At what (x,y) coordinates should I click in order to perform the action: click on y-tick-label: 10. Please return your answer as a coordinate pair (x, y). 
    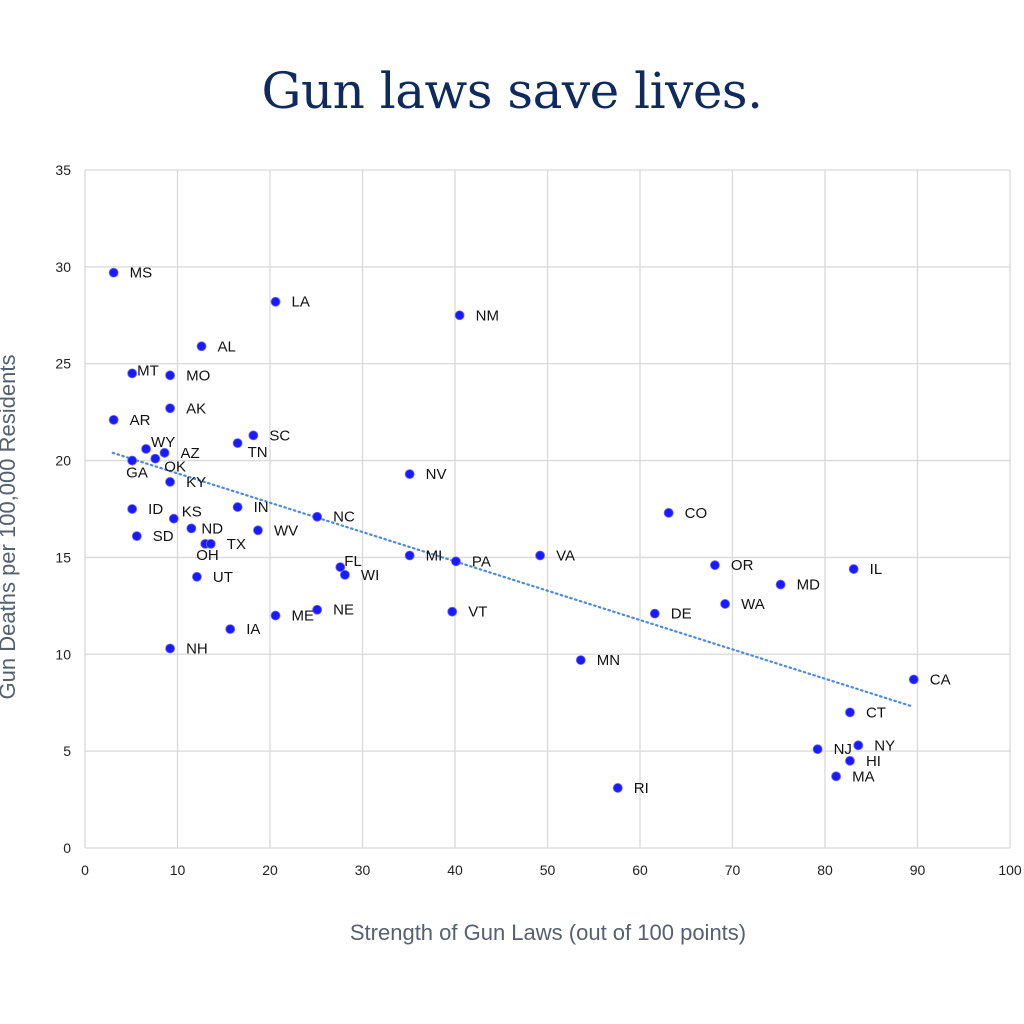
    Looking at the image, I should click on (63, 654).